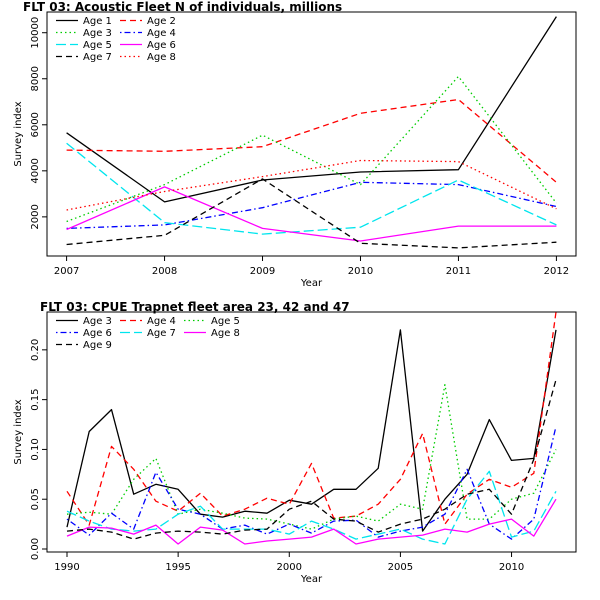 This screenshot has height=600, width=600. I want to click on panel1-x-tick-label: 2009, so click(262, 271).